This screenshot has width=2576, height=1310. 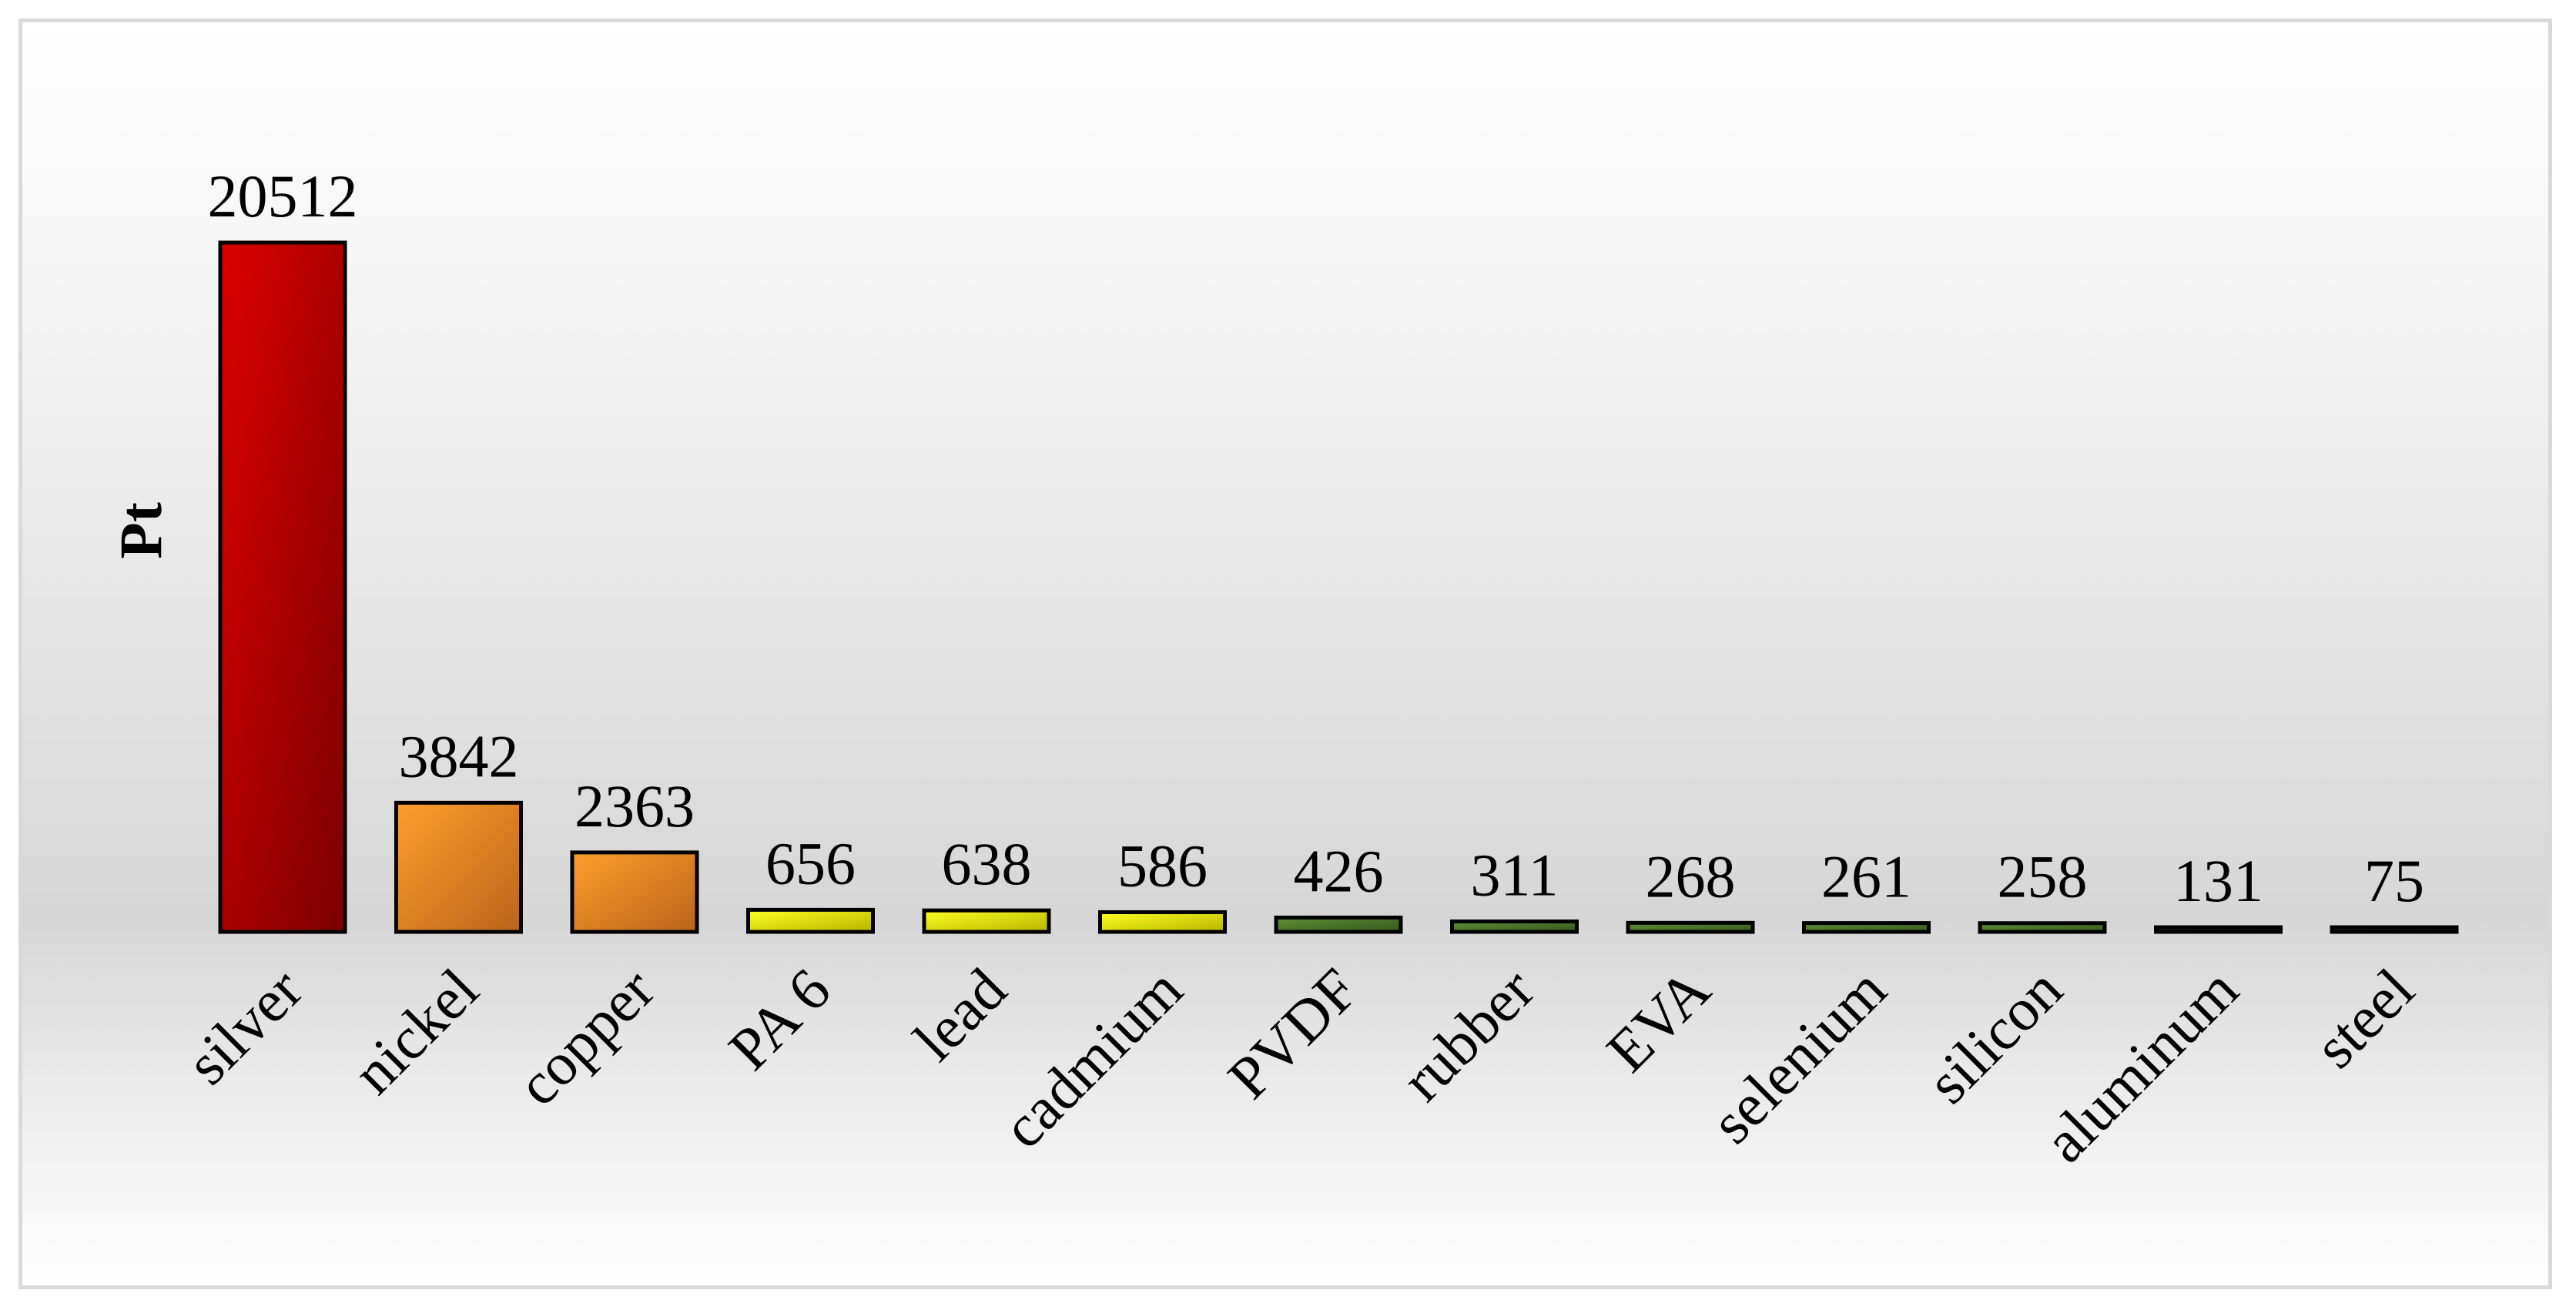 What do you see at coordinates (2394, 929) in the screenshot?
I see `bar-steel` at bounding box center [2394, 929].